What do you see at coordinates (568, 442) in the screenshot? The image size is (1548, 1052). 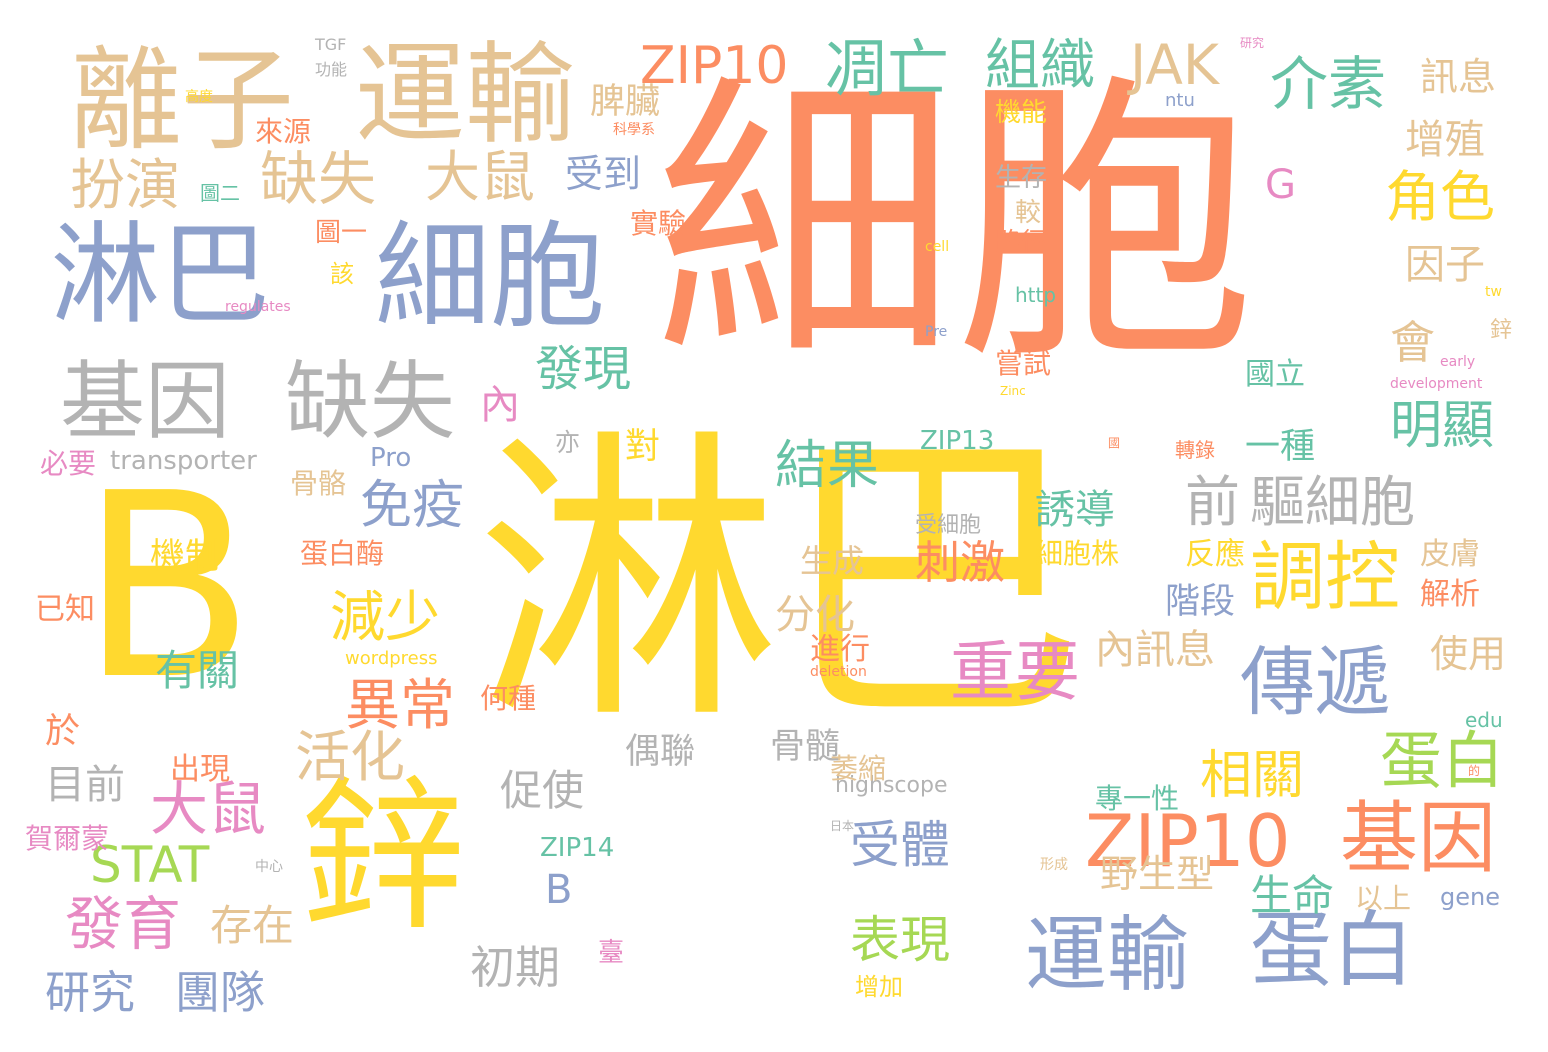 I see `cloud-word: 亦` at bounding box center [568, 442].